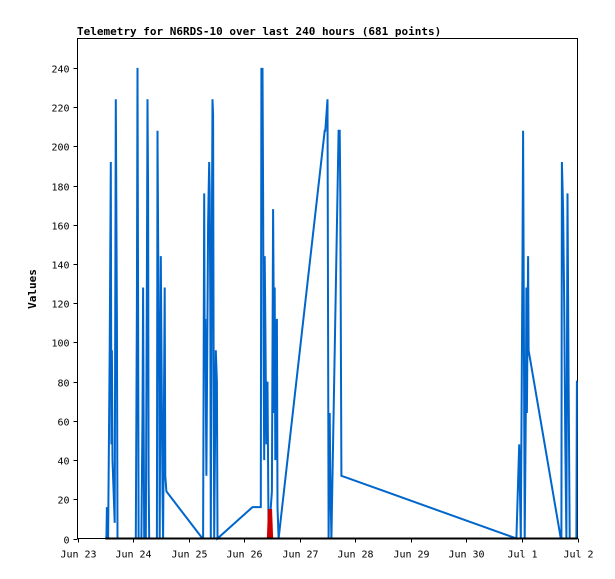 This screenshot has width=615, height=579. I want to click on y-tick-label: 80, so click(63, 384).